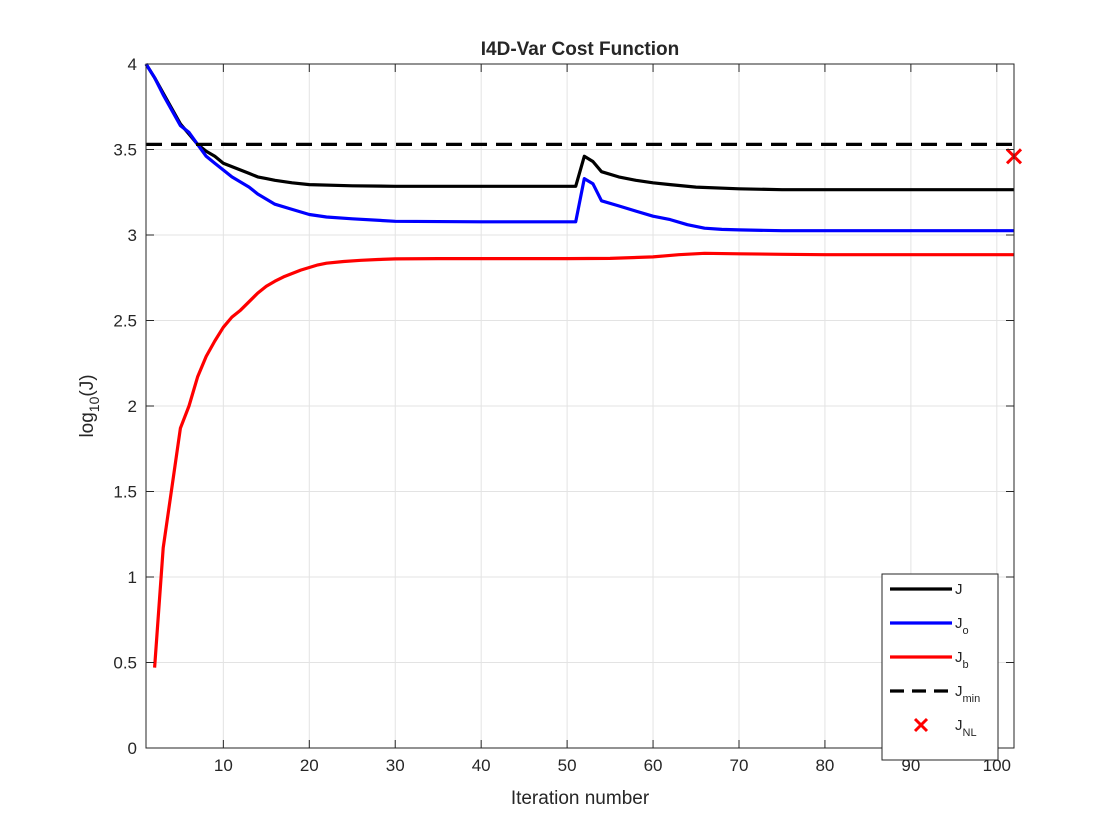 This screenshot has width=1120, height=840. Describe the element at coordinates (997, 765) in the screenshot. I see `x-tick-label: 100` at that location.